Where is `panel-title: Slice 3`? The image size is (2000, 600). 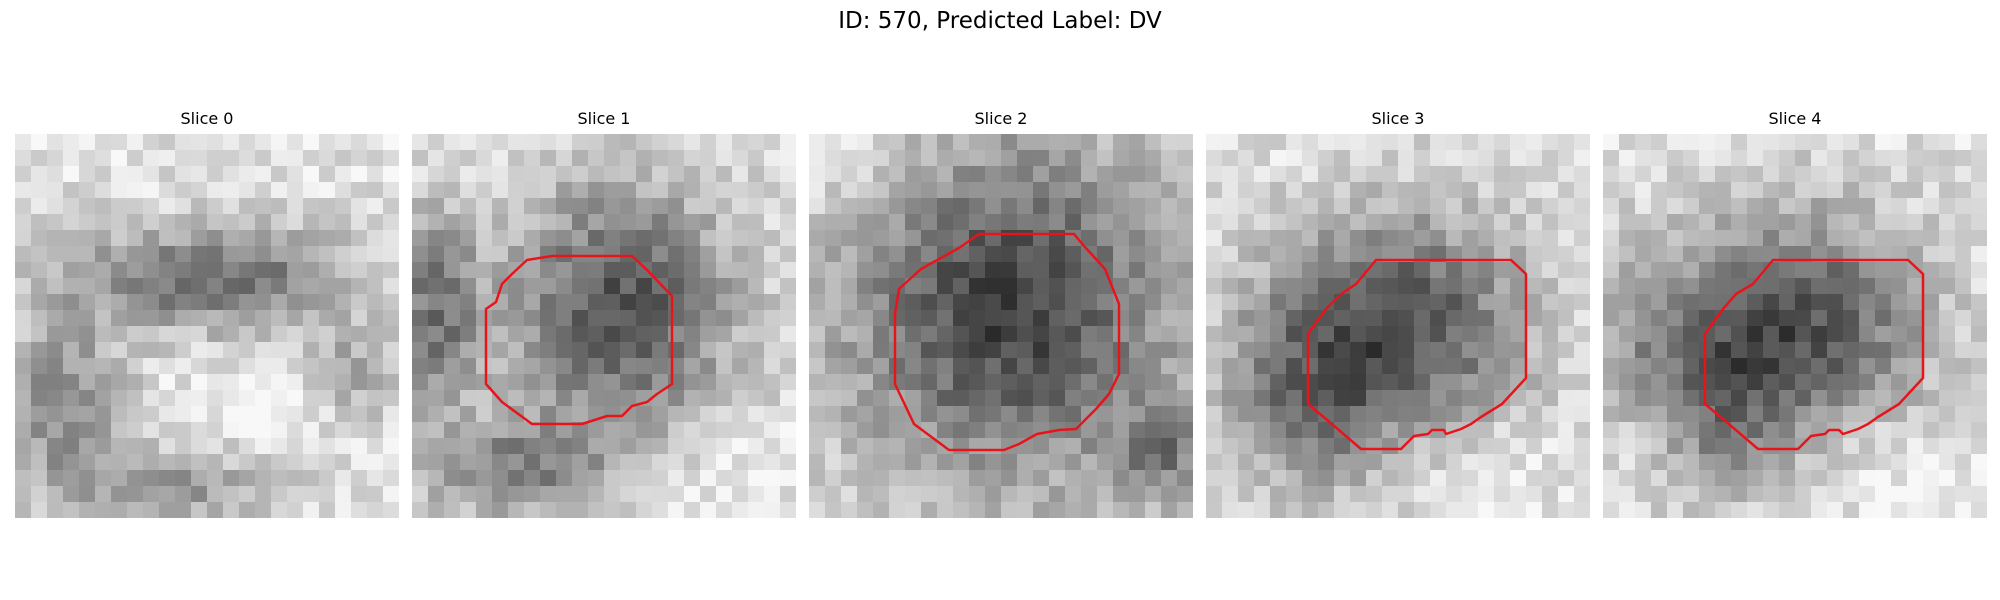
panel-title: Slice 3 is located at coordinates (1398, 118).